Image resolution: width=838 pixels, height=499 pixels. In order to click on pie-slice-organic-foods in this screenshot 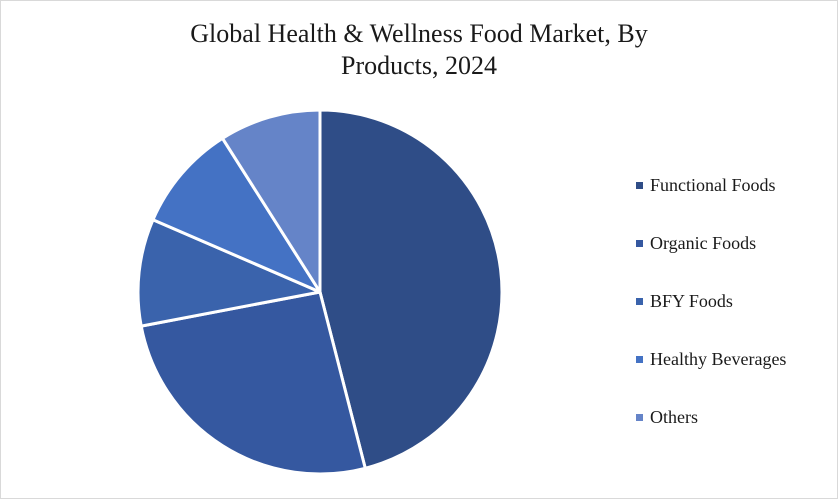, I will do `click(253, 383)`.